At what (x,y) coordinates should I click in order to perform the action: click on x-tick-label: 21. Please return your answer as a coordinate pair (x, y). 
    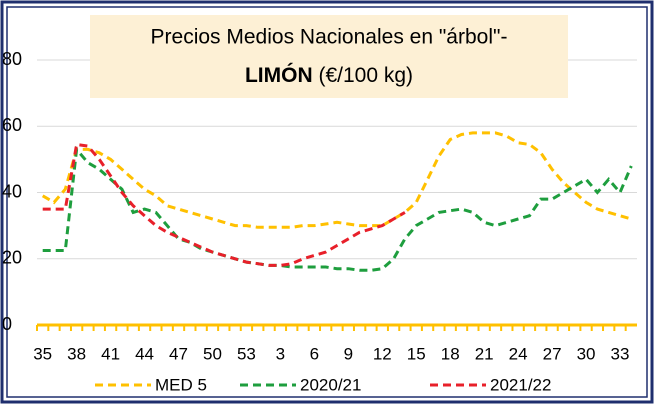
    Looking at the image, I should click on (484, 353).